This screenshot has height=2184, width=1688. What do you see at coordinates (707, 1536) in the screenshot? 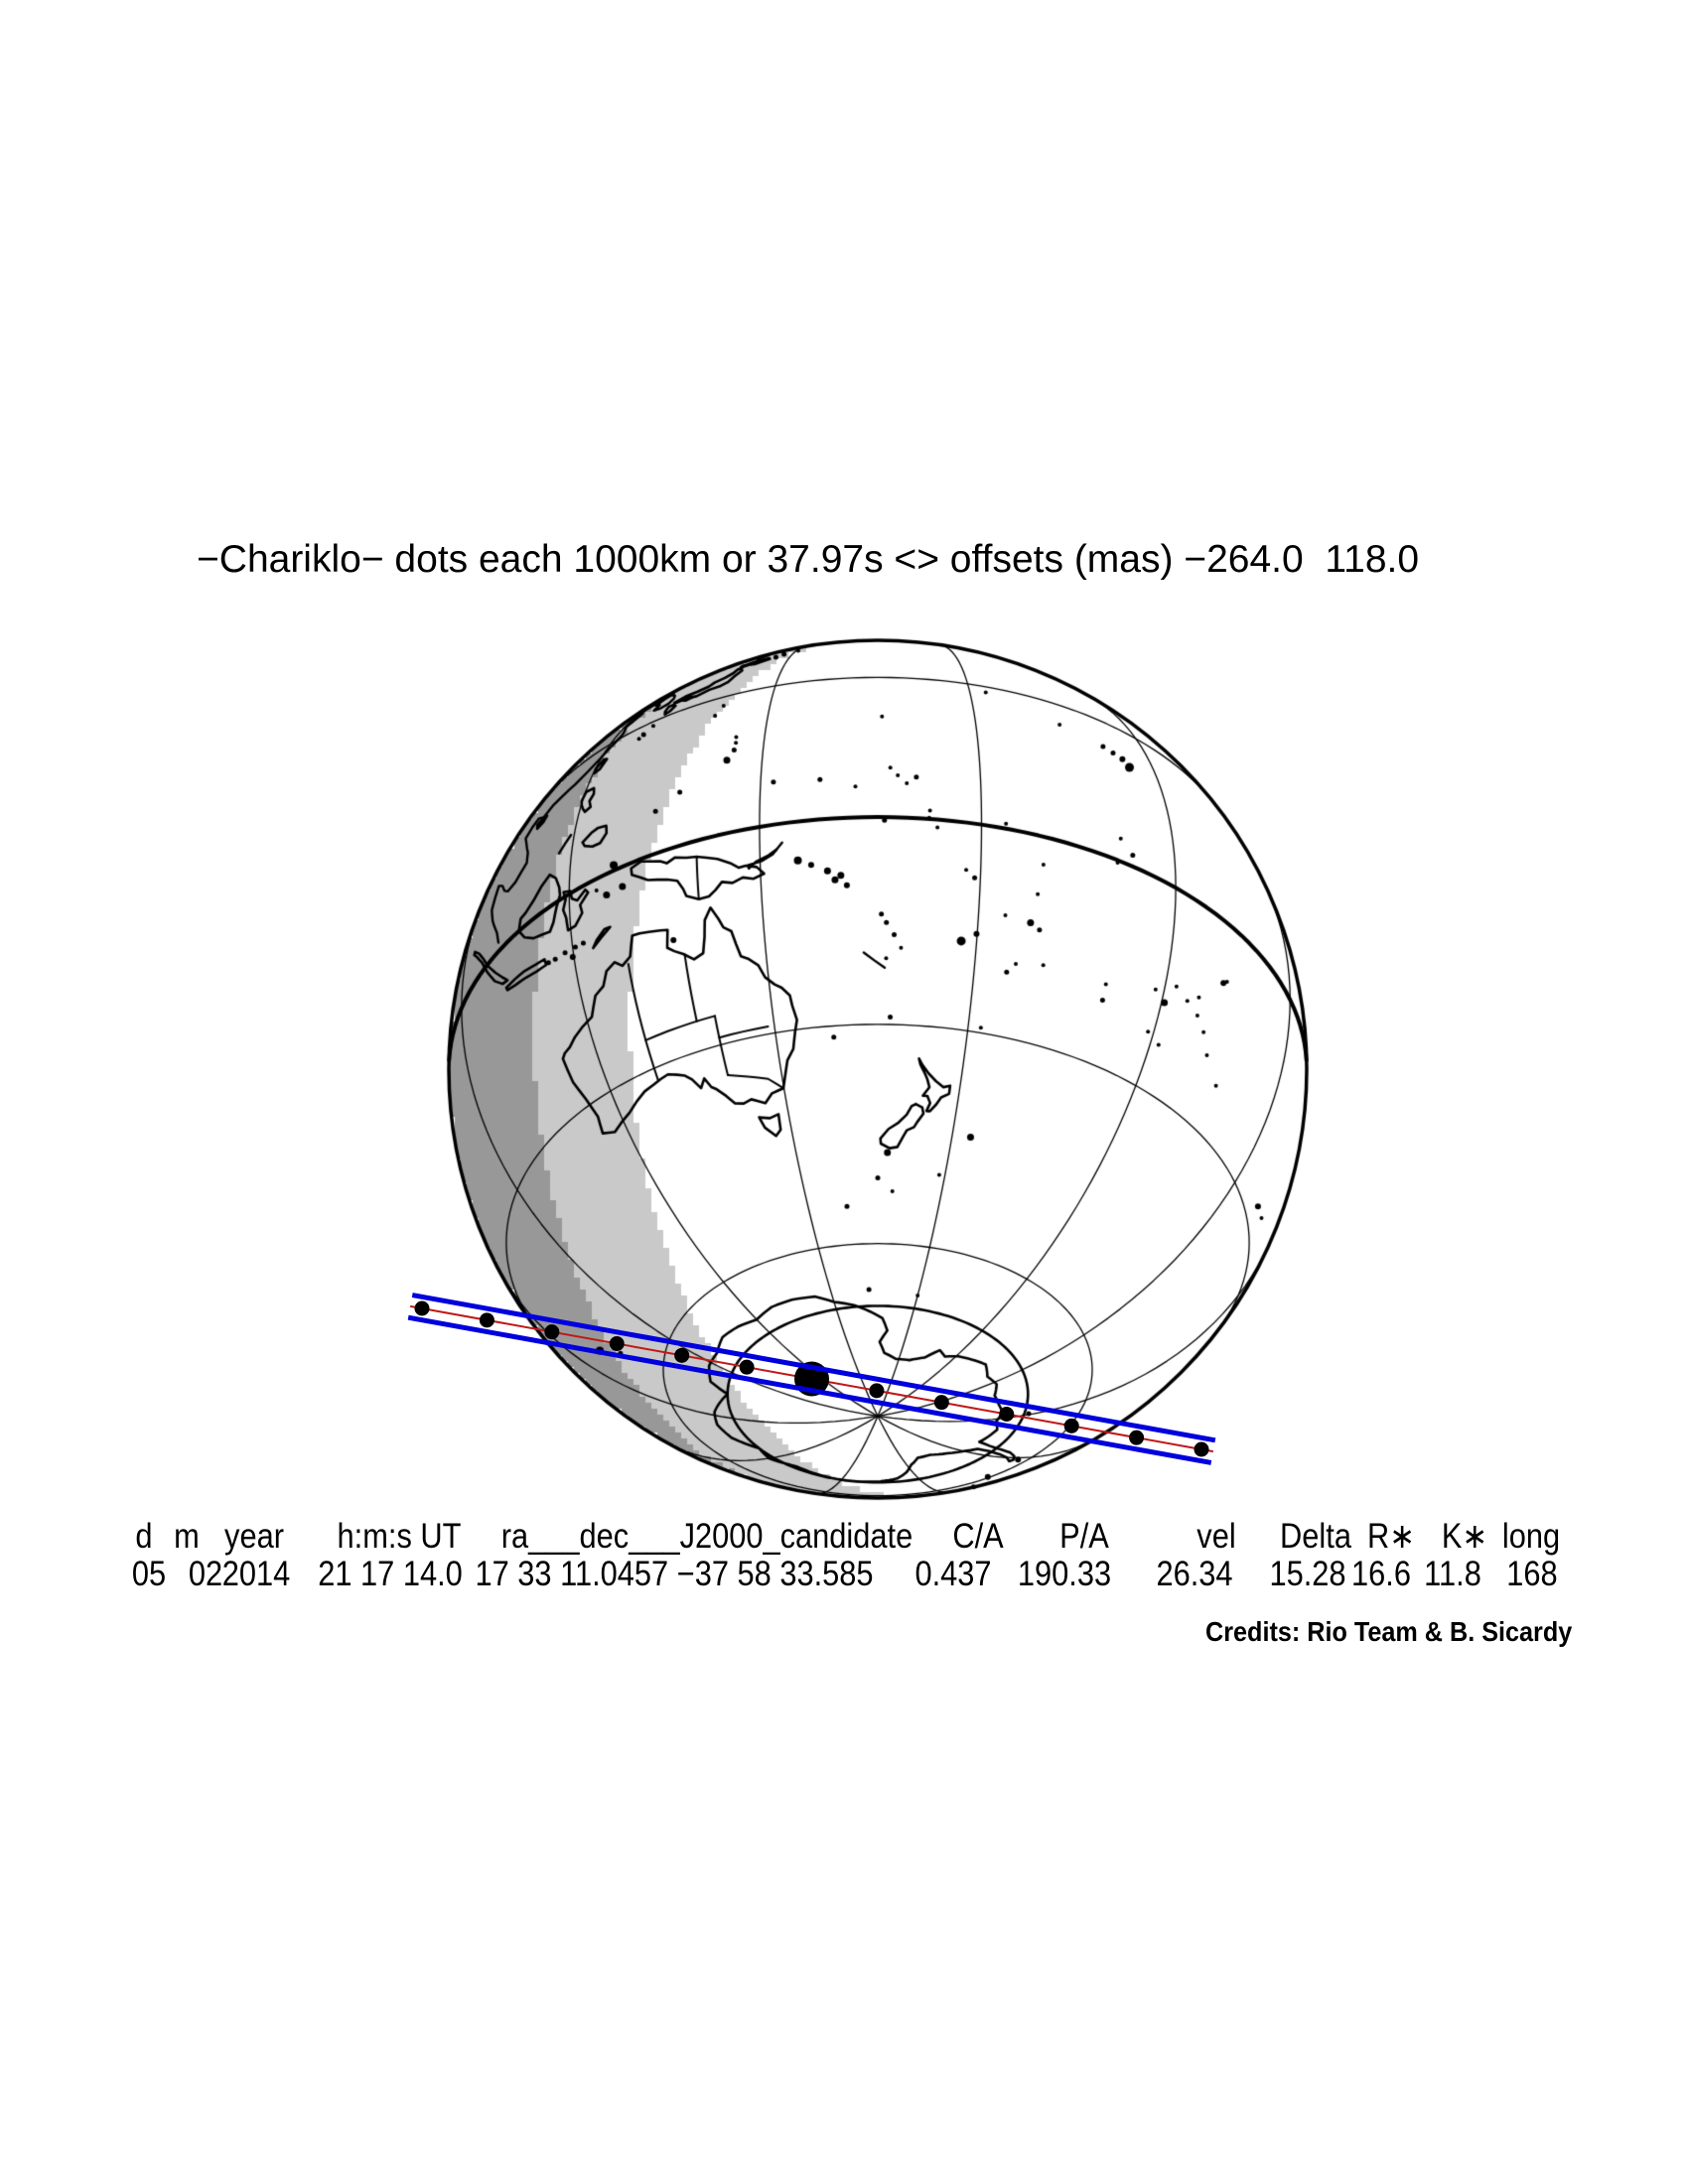
I see `col-header-ra-dec: ra___dec___J2000_candidate` at bounding box center [707, 1536].